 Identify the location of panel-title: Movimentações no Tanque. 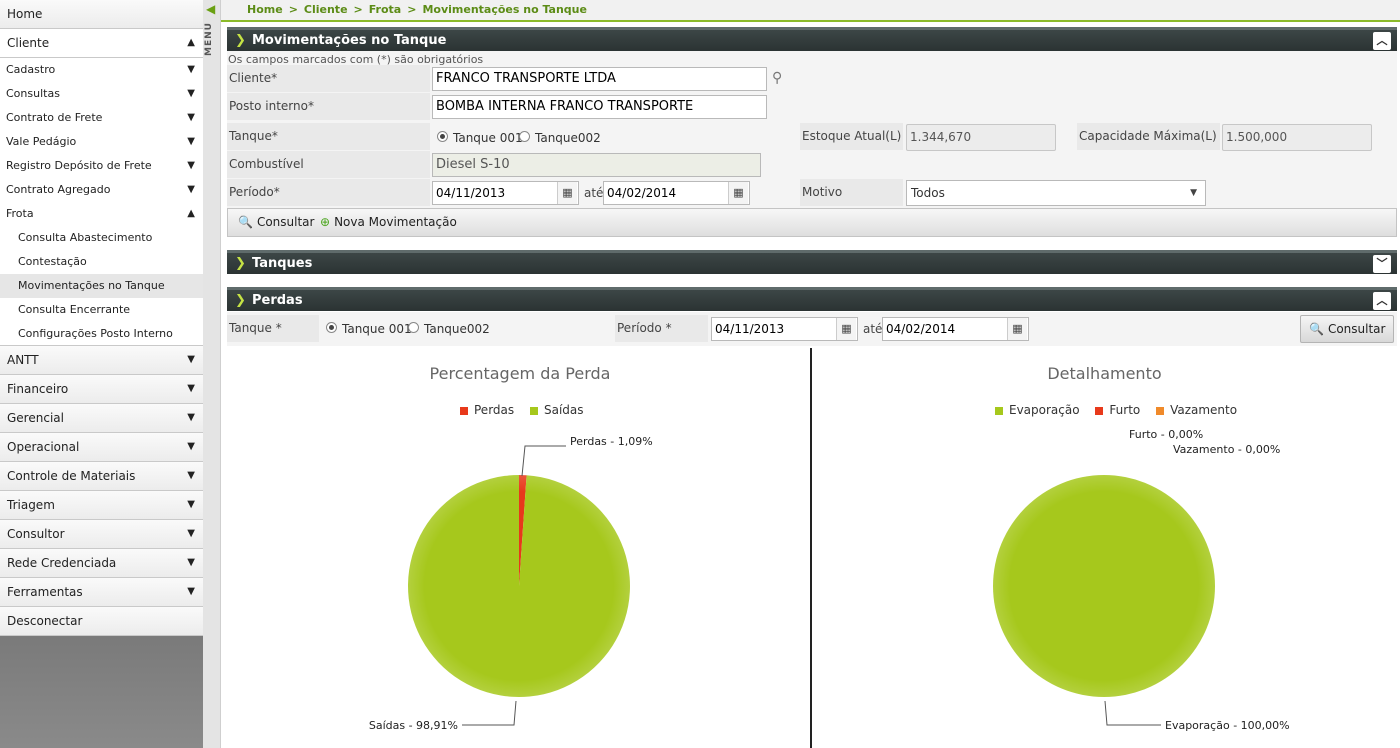
(349, 40).